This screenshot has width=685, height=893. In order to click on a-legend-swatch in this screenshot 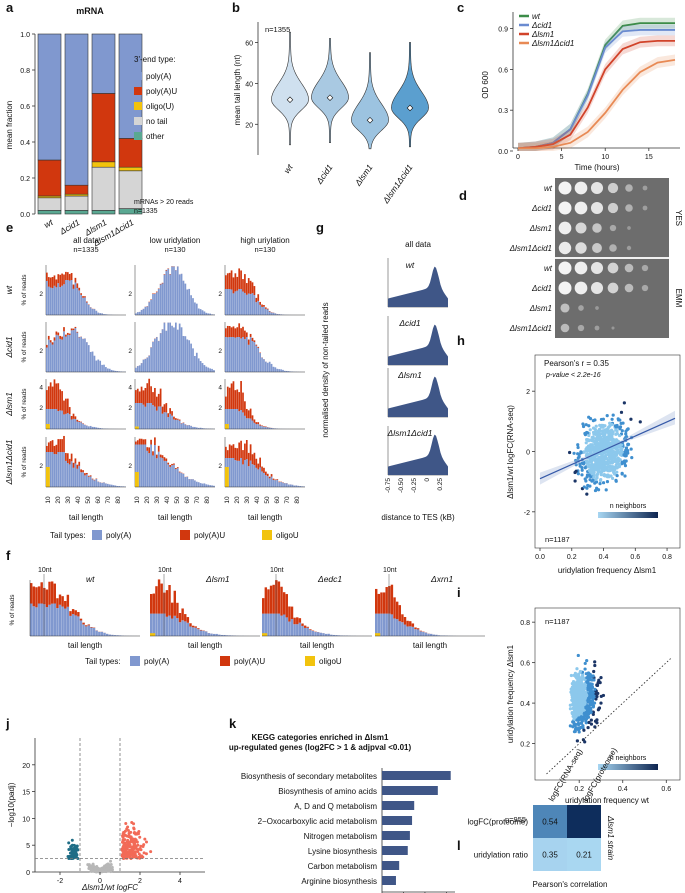, I will do `click(138, 106)`.